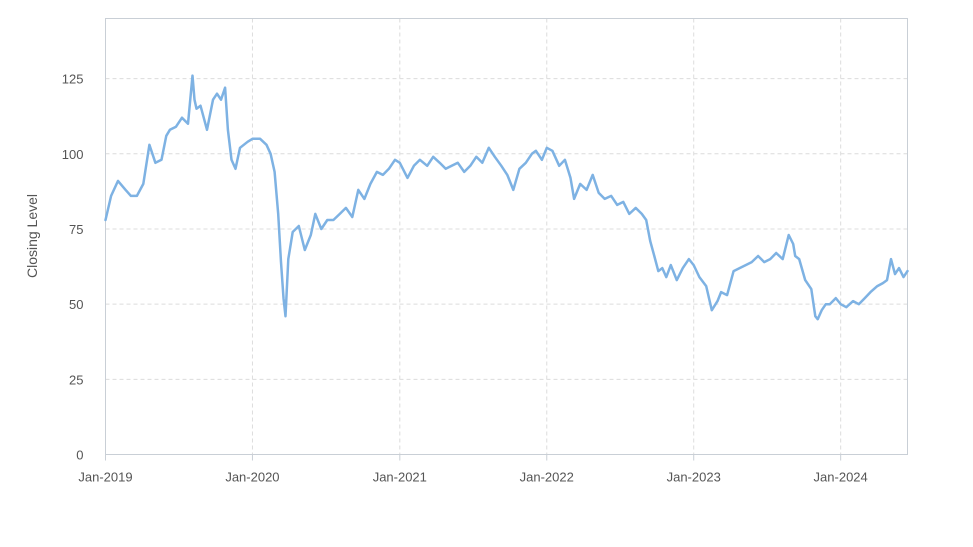 This screenshot has height=547, width=973. What do you see at coordinates (694, 477) in the screenshot?
I see `x-tick-label: Jan-2023` at bounding box center [694, 477].